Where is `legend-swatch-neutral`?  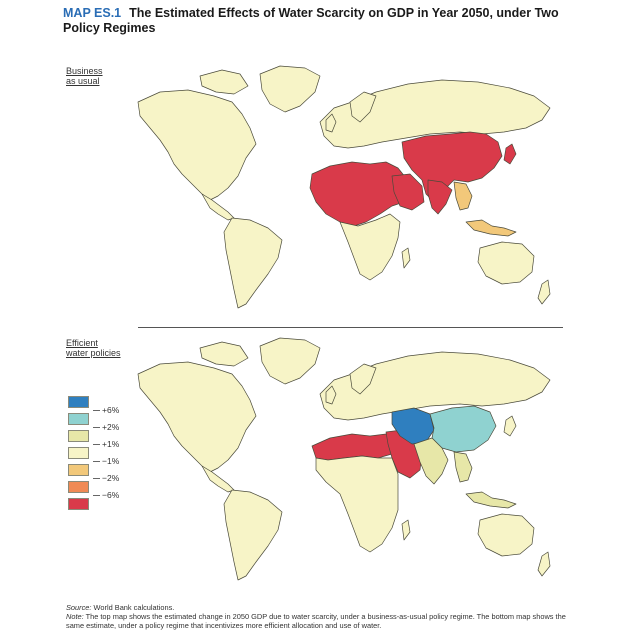
legend-swatch-neutral is located at coordinates (78, 453).